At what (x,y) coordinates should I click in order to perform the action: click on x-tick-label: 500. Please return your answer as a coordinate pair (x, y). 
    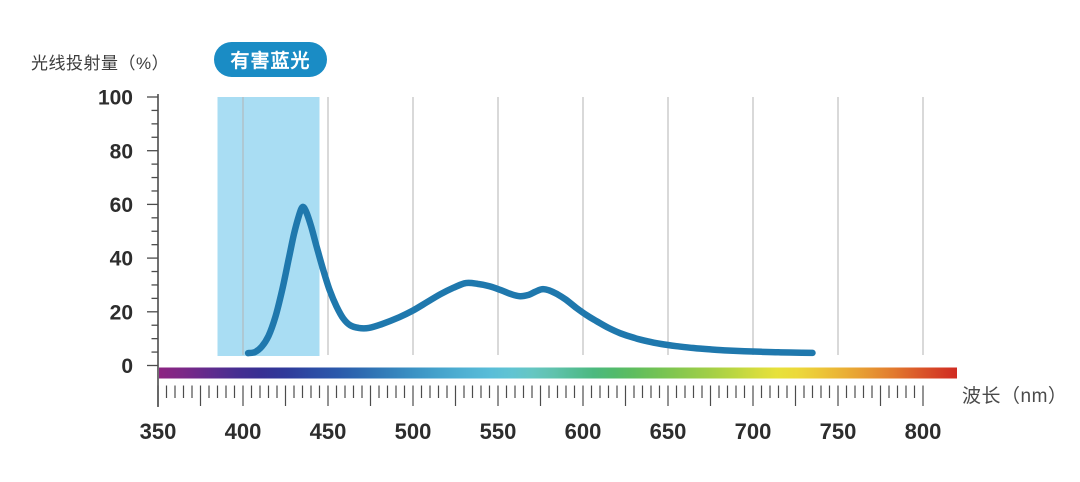
    Looking at the image, I should click on (413, 431).